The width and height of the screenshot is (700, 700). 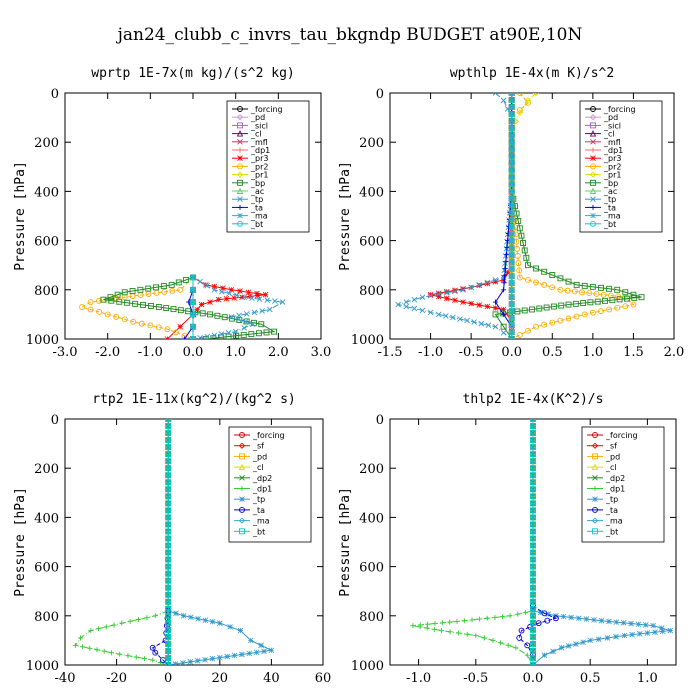 I want to click on legend-label: _cl, so click(x=609, y=134).